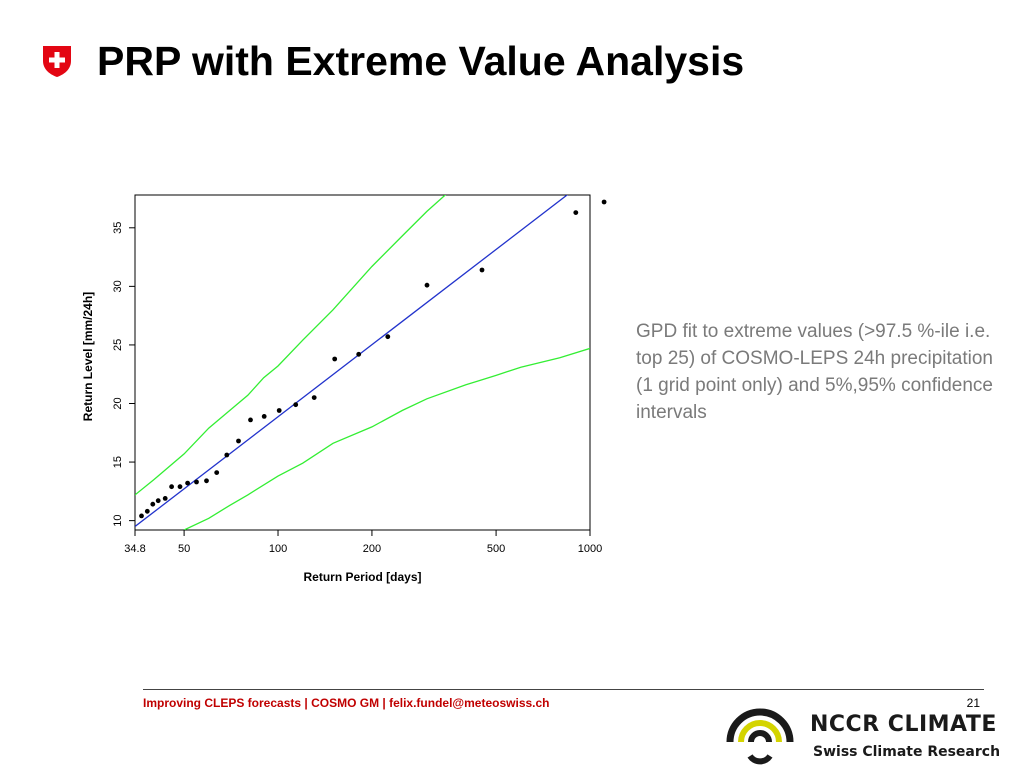  I want to click on logo-tagline: Swiss Climate Research, so click(907, 752).